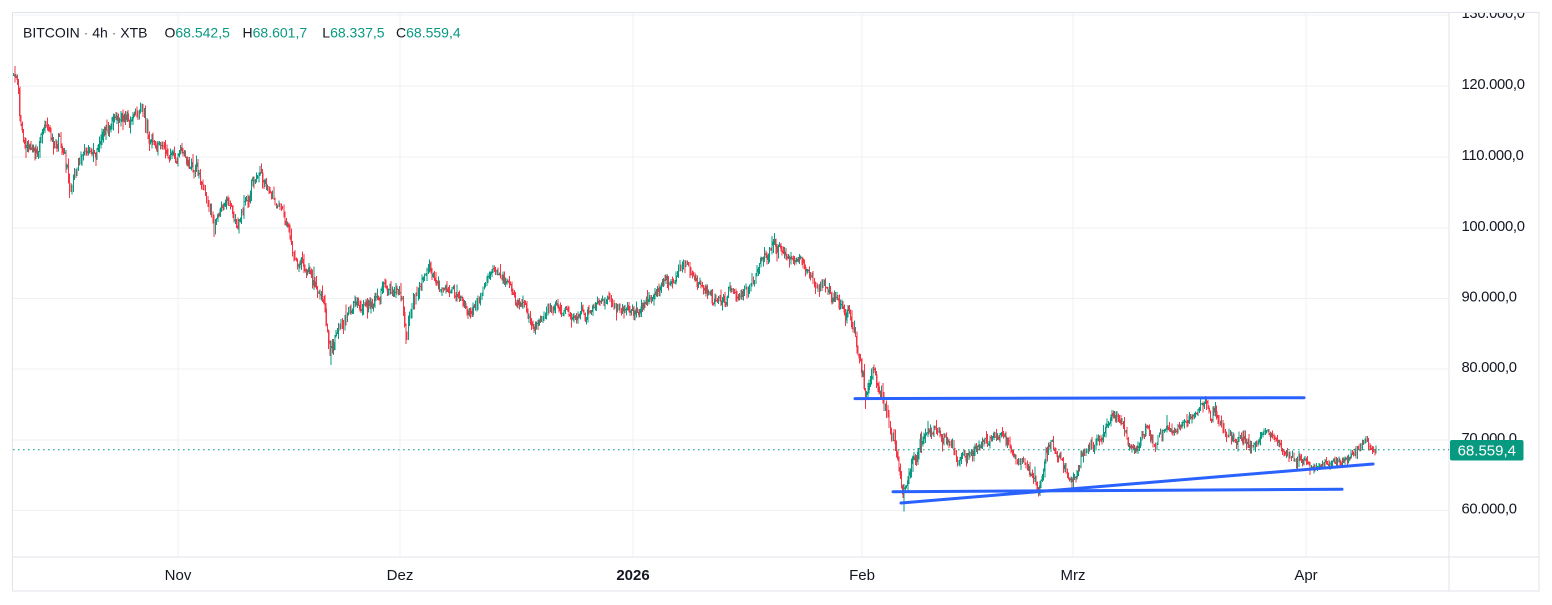 The width and height of the screenshot is (1552, 605). I want to click on svg-text: 120.000,0, so click(1493, 85).